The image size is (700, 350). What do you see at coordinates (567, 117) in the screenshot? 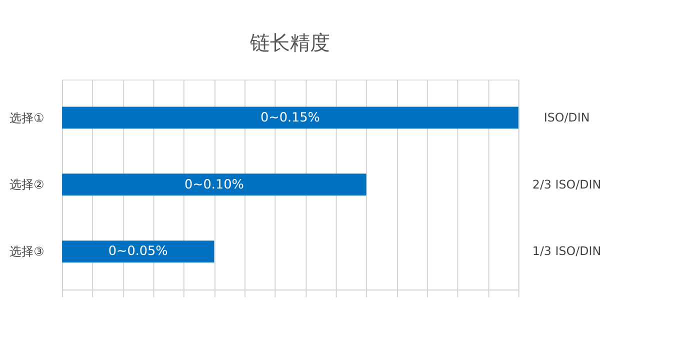
I see `text: ISO/DIN` at bounding box center [567, 117].